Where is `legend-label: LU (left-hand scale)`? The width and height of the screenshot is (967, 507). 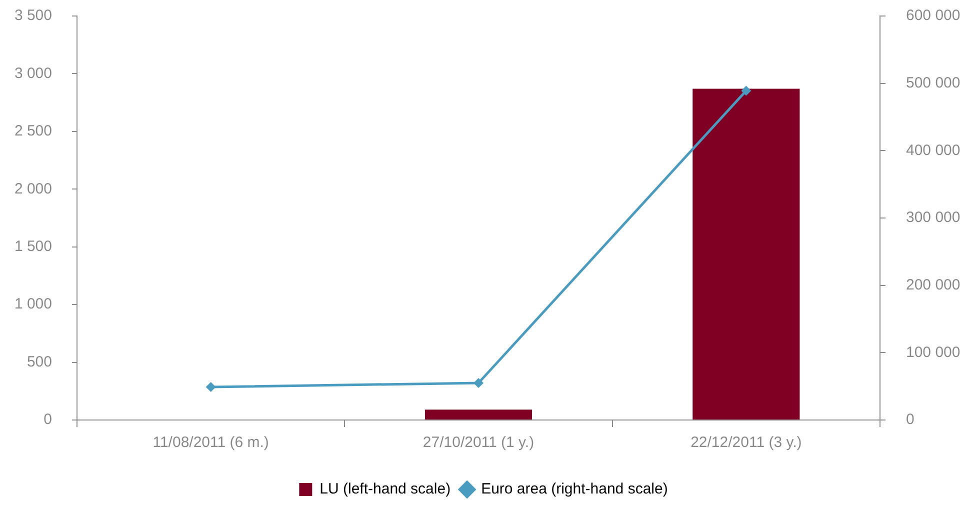
legend-label: LU (left-hand scale) is located at coordinates (385, 489).